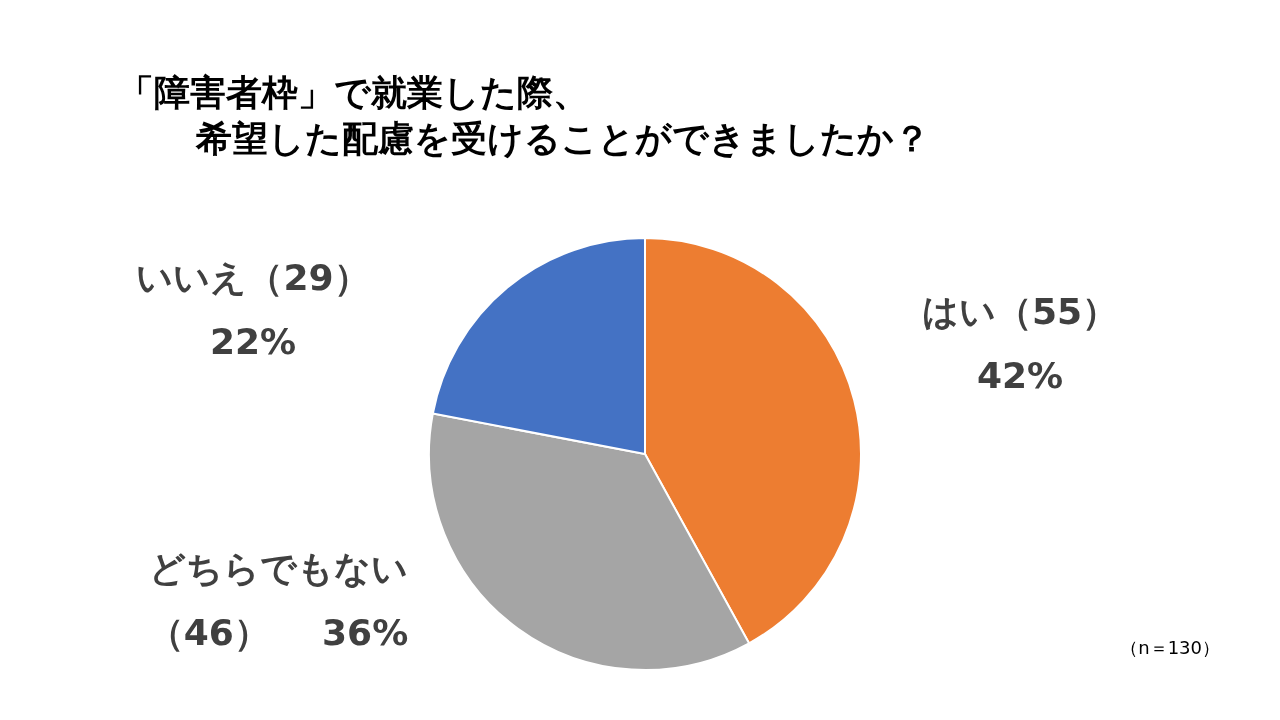 The height and width of the screenshot is (720, 1280). I want to click on data-label: 42%, so click(1020, 375).